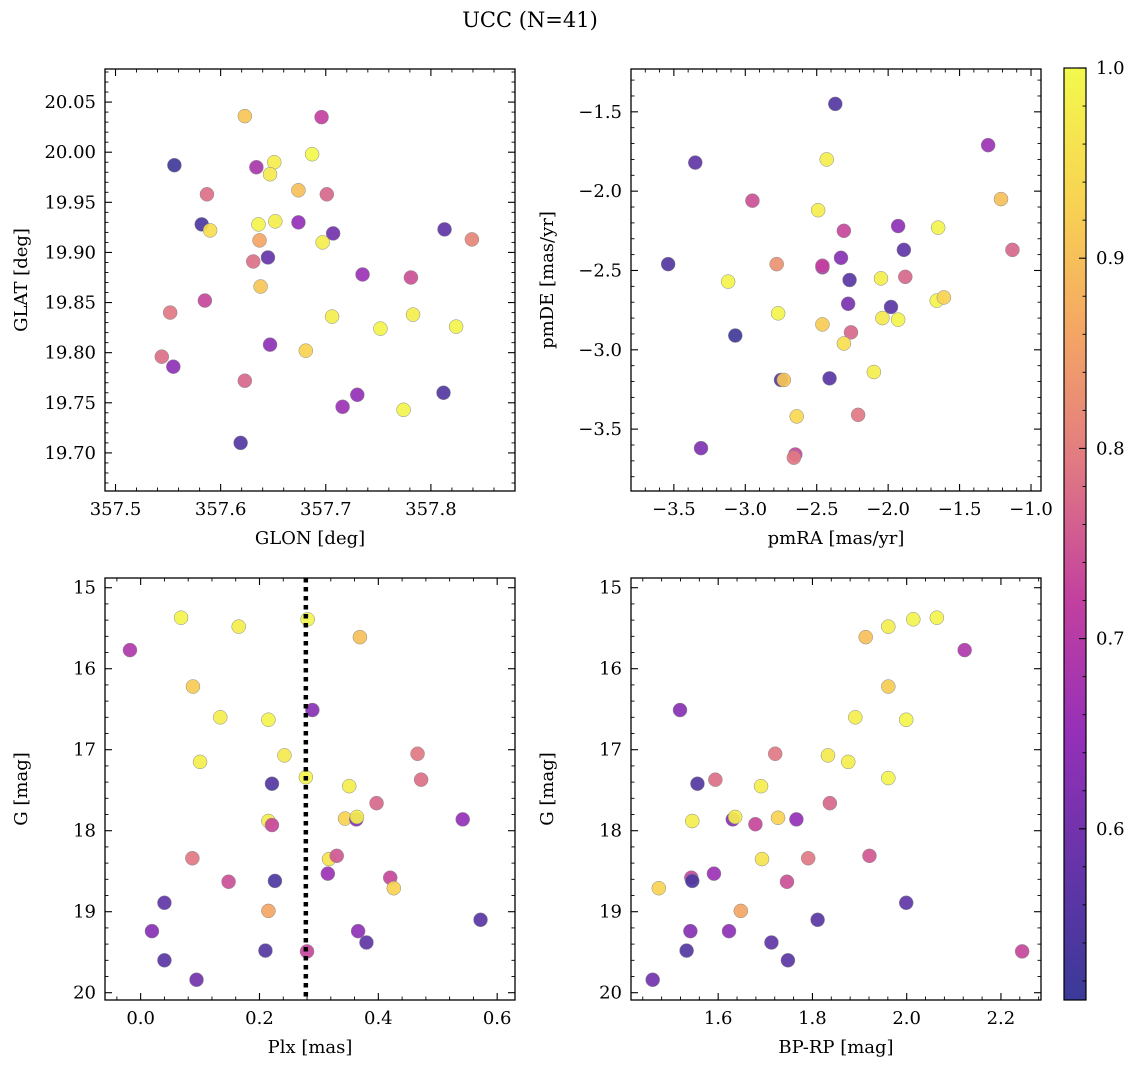  What do you see at coordinates (1110, 258) in the screenshot?
I see `colorbar-tick-label: 0.9` at bounding box center [1110, 258].